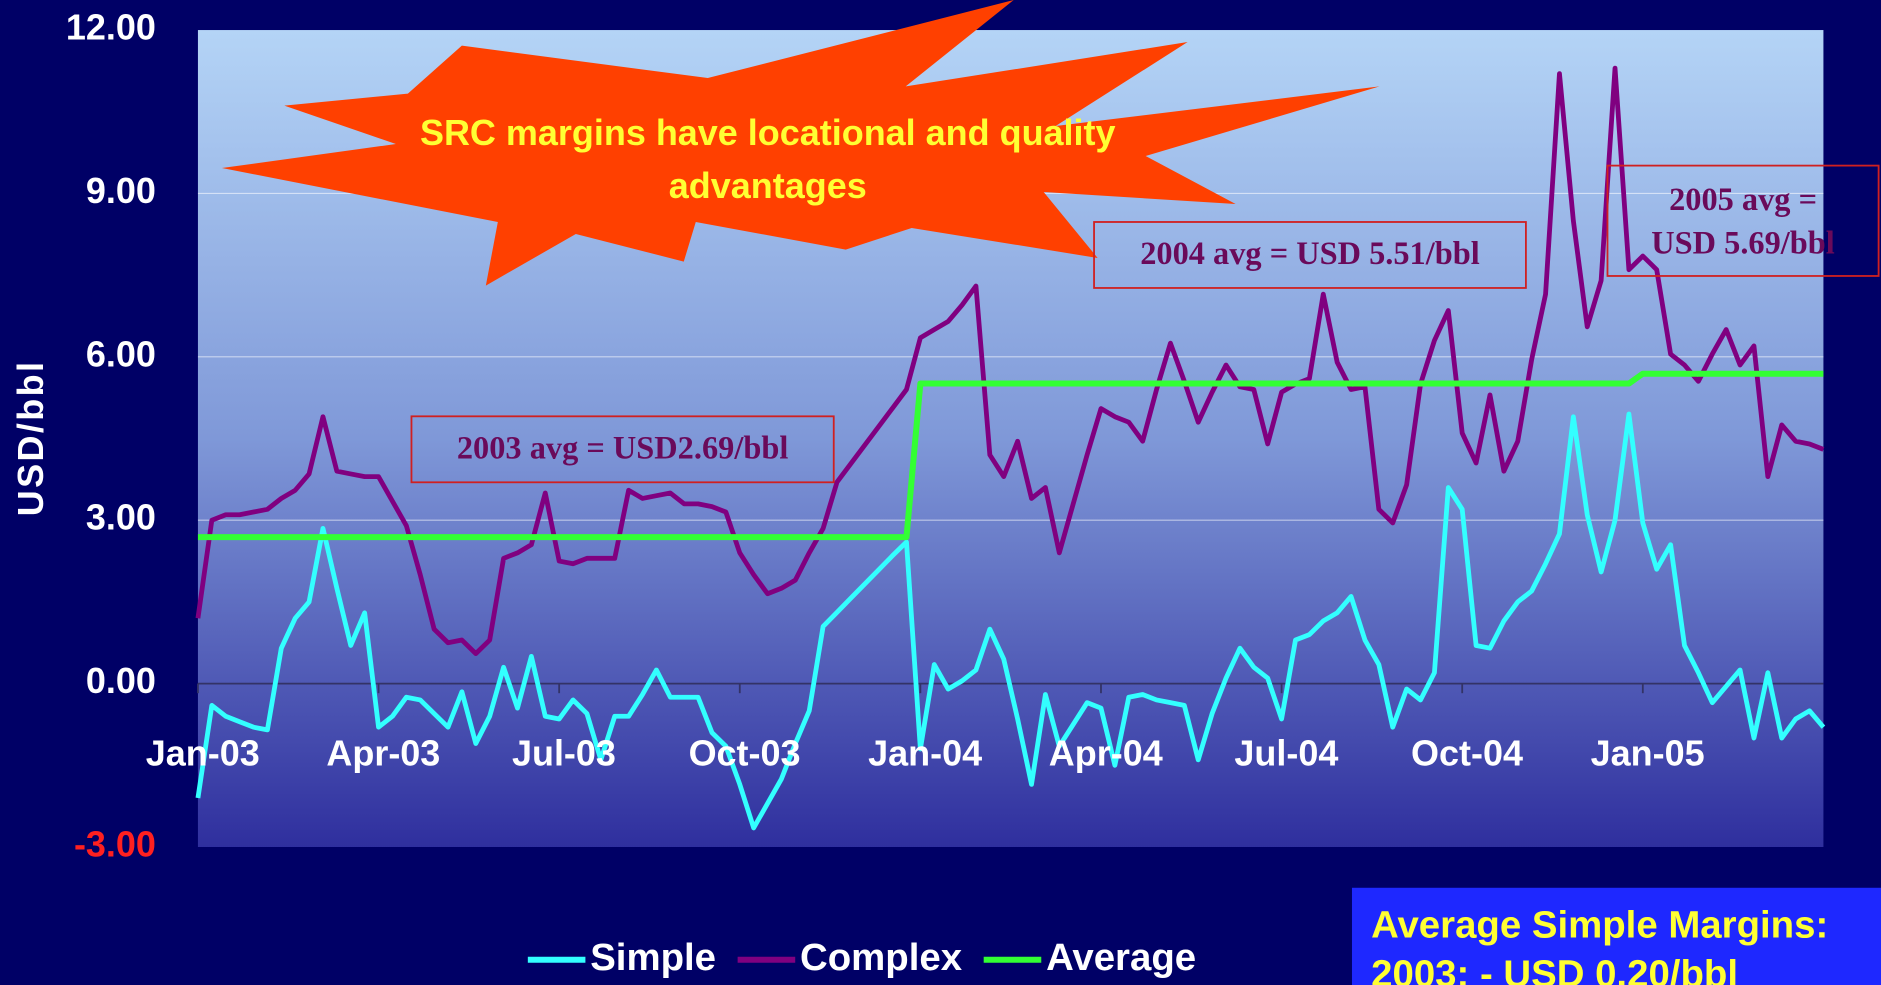 The image size is (1881, 985). I want to click on x-tick-label: Jul-04, so click(1286, 752).